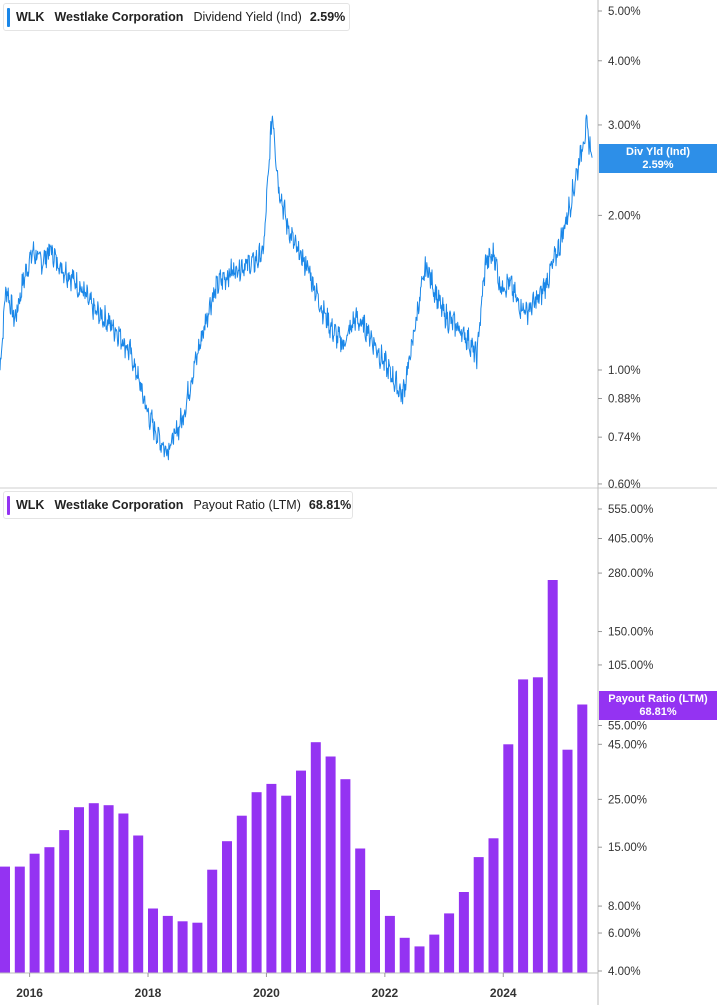 This screenshot has width=717, height=1005. What do you see at coordinates (29, 993) in the screenshot?
I see `x-tick-label: 2016` at bounding box center [29, 993].